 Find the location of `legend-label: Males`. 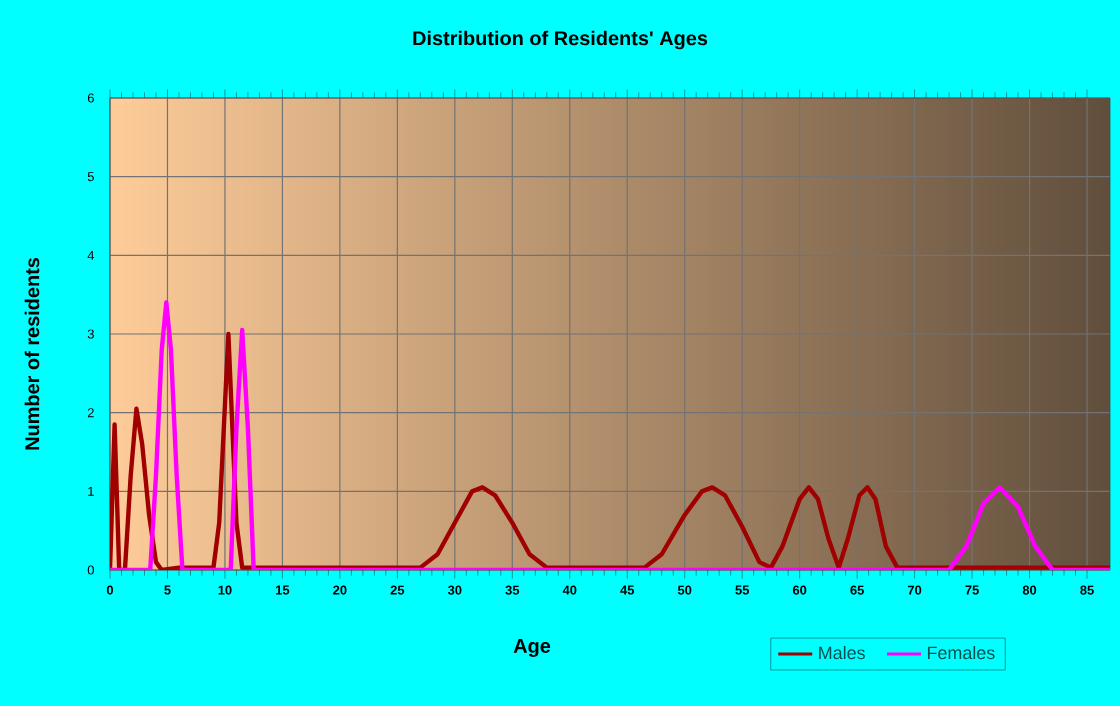

legend-label: Males is located at coordinates (842, 653).